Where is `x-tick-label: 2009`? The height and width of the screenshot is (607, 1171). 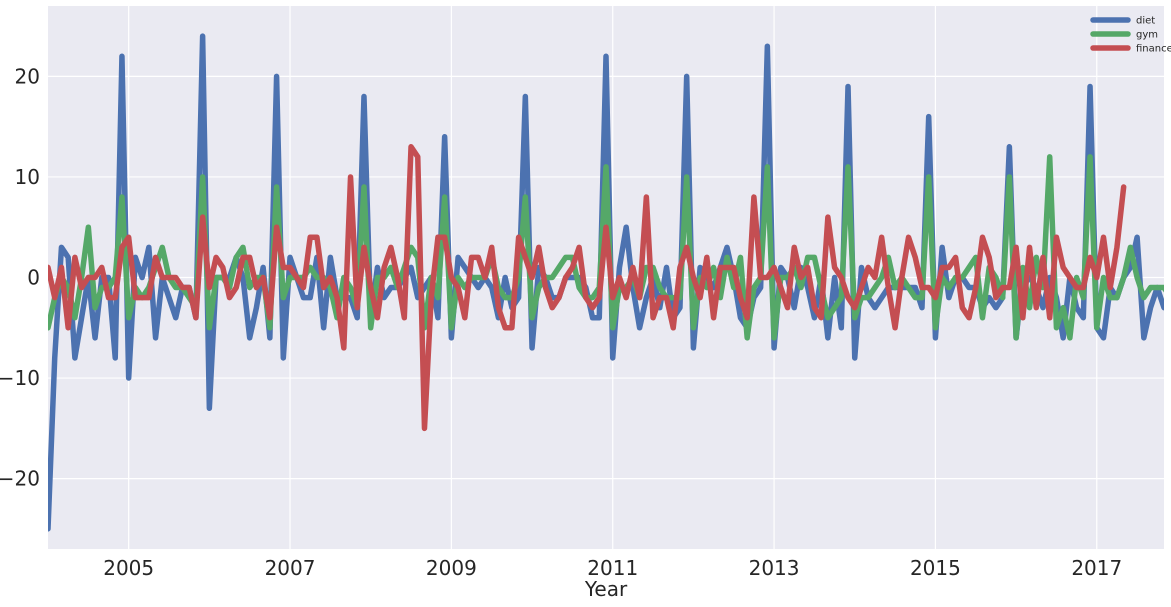
x-tick-label: 2009 is located at coordinates (451, 568).